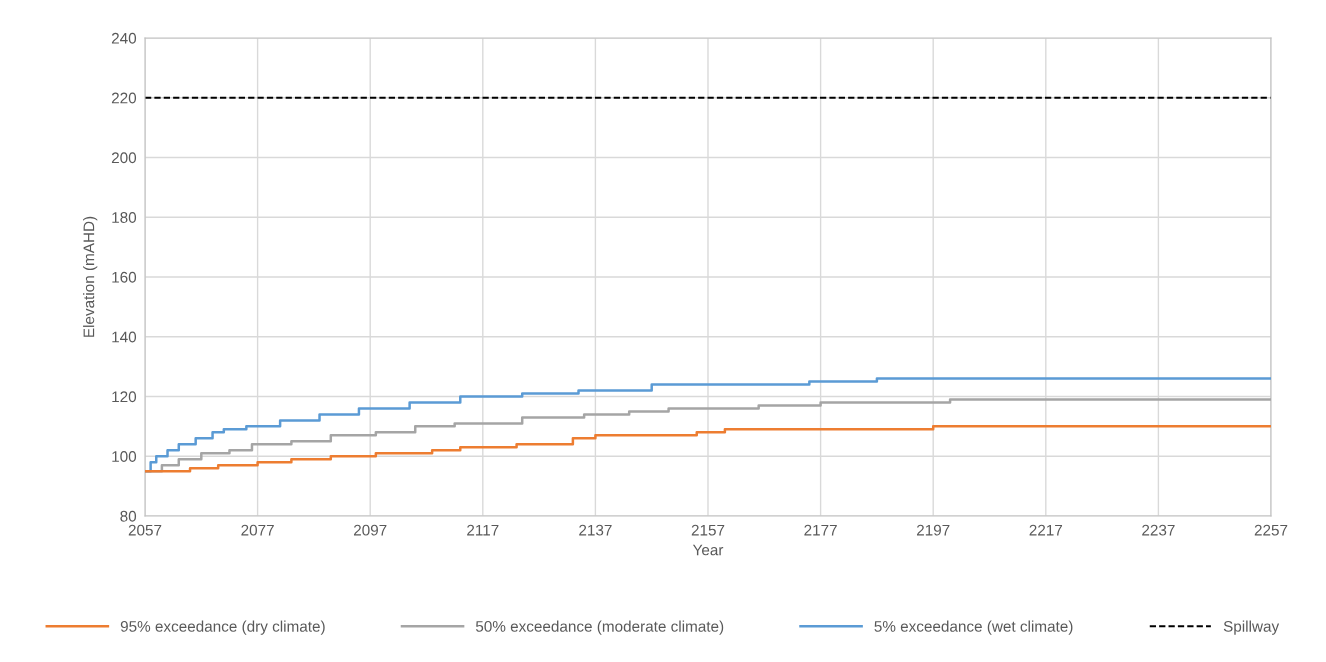 The width and height of the screenshot is (1326, 662). Describe the element at coordinates (222, 627) in the screenshot. I see `legend-label: 95% exceedance (dry climate)` at that location.